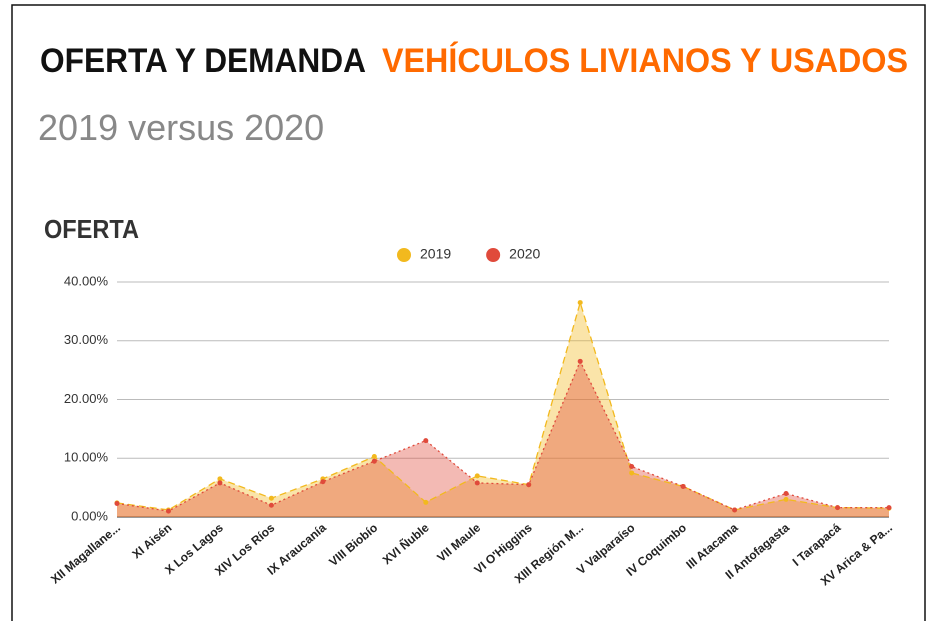 This screenshot has height=621, width=932. Describe the element at coordinates (91, 229) in the screenshot. I see `section-label: OFERTA` at that location.